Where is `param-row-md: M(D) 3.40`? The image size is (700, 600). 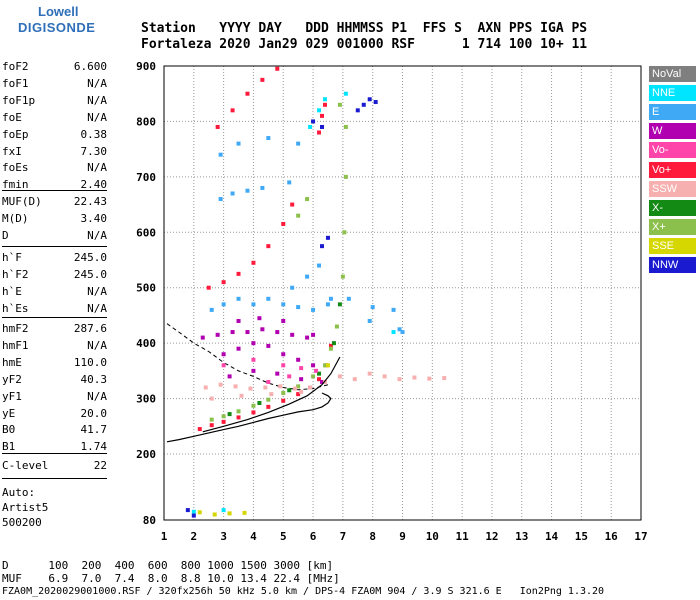
param-row-md: M(D) 3.40 is located at coordinates (54, 220).